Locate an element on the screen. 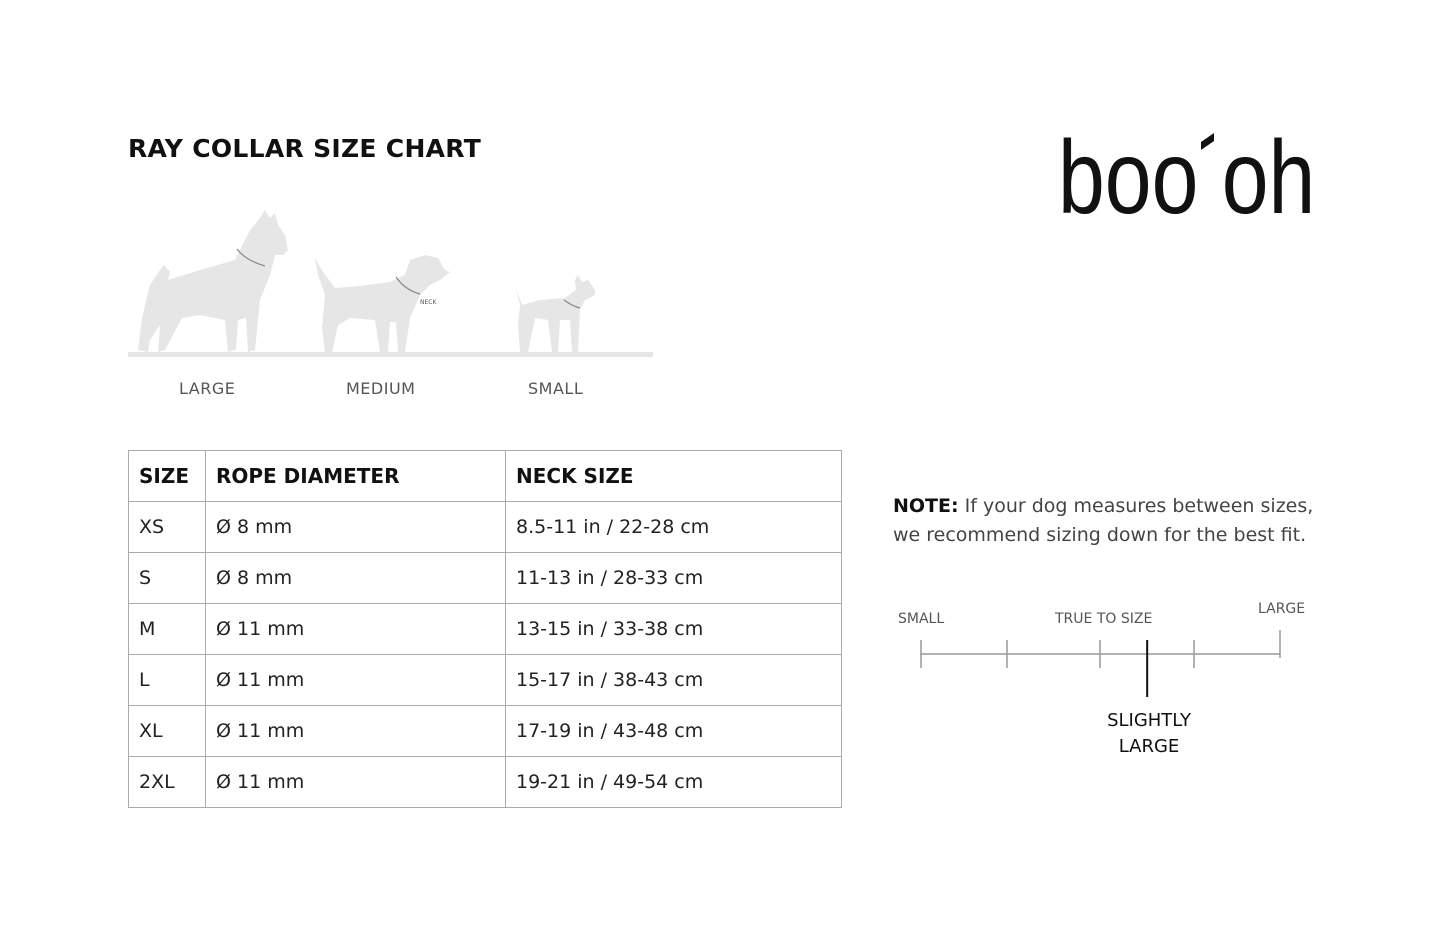 The image size is (1445, 935). fit-label-large: LARGE is located at coordinates (1282, 609).